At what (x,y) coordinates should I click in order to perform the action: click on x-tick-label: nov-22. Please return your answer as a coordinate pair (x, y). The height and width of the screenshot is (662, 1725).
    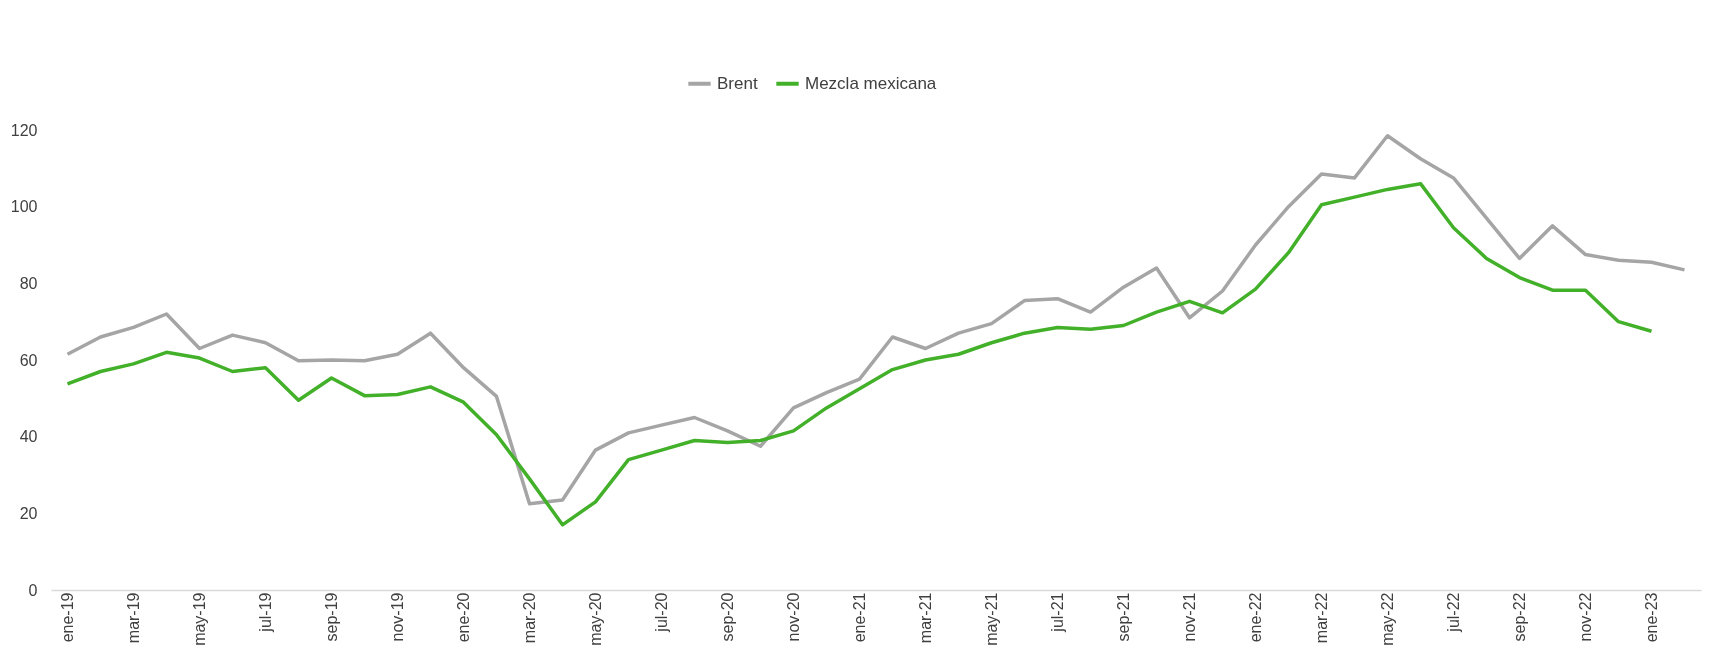
    Looking at the image, I should click on (1585, 617).